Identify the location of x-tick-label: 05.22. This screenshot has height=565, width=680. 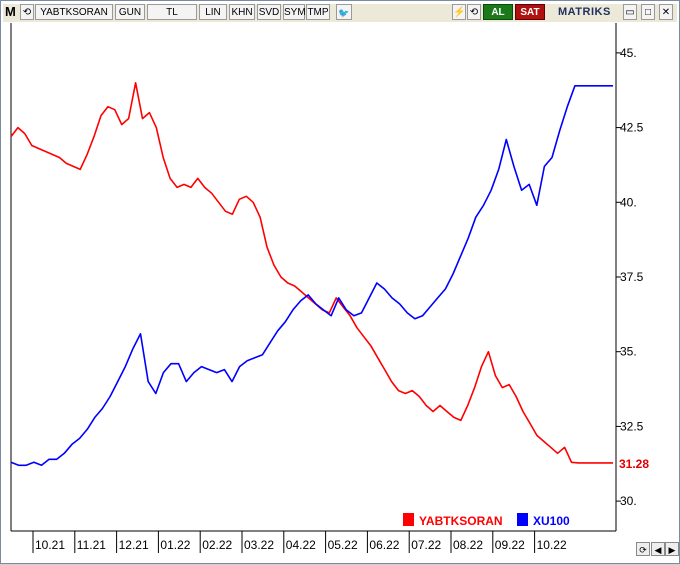
(343, 545).